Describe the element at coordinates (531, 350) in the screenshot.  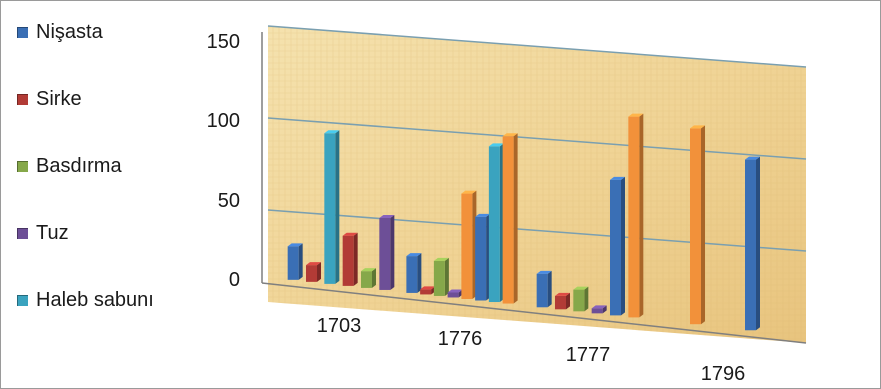
I see `x-tick-labels: 1703 1776 1777 1796` at that location.